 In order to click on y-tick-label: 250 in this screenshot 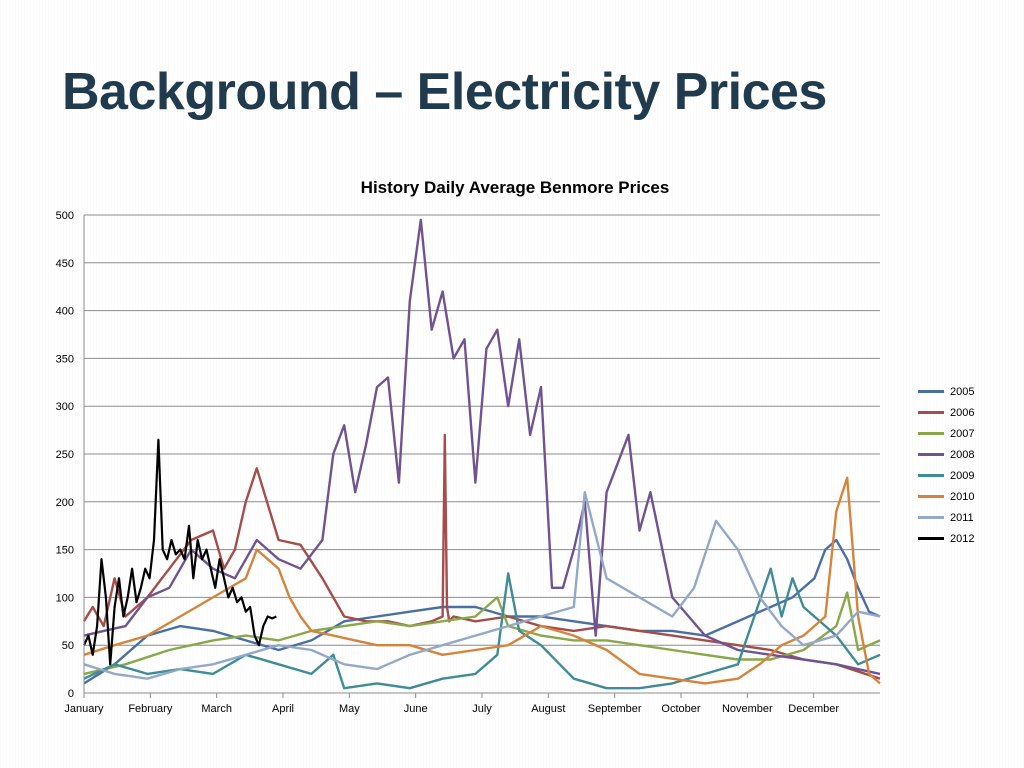, I will do `click(65, 455)`.